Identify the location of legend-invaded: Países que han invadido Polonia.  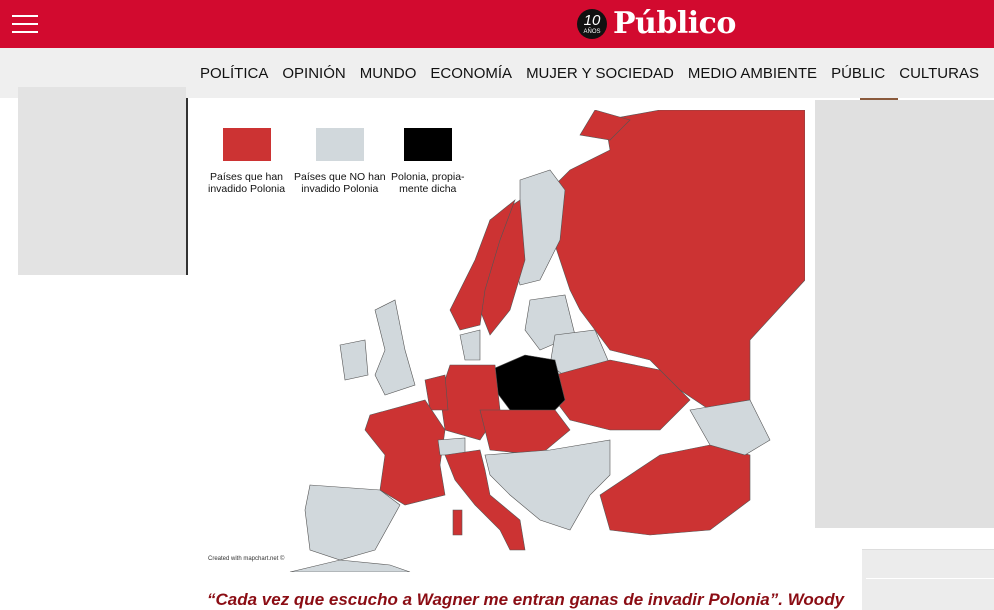
(246, 161).